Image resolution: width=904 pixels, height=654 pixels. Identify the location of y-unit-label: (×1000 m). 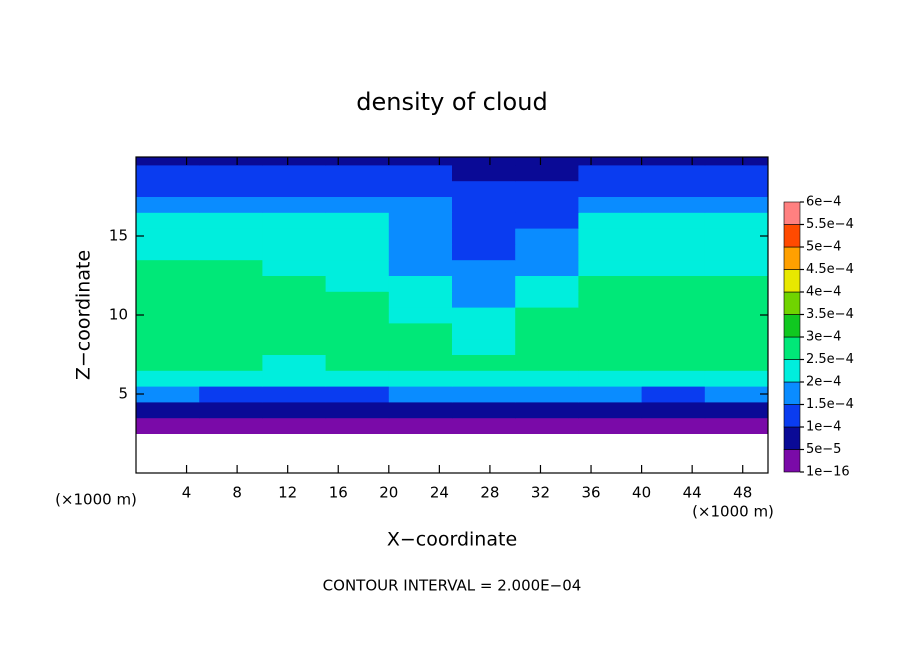
(96, 500).